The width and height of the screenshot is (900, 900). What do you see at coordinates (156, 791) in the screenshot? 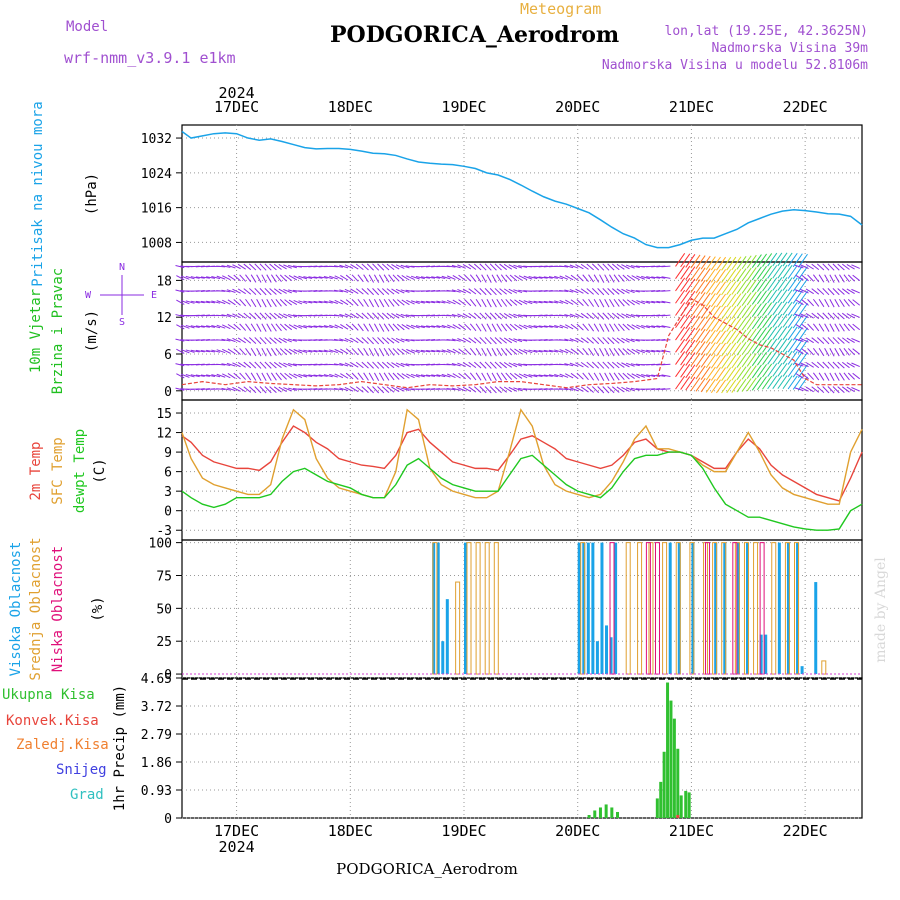
I see `y-tick-label: 0.93` at bounding box center [156, 791].